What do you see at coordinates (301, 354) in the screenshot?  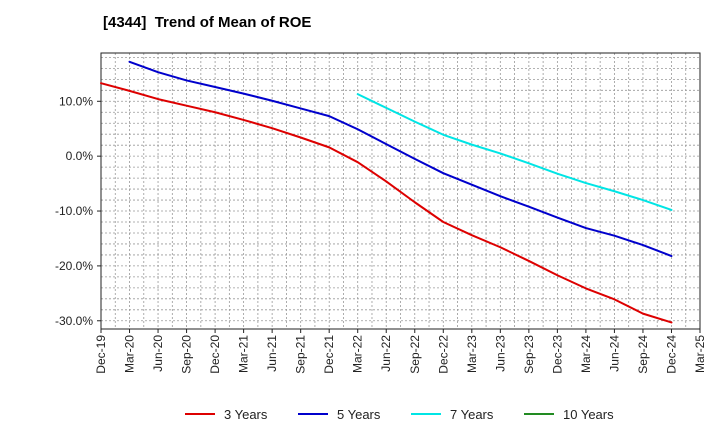 I see `x-tick-label: Sep-21` at bounding box center [301, 354].